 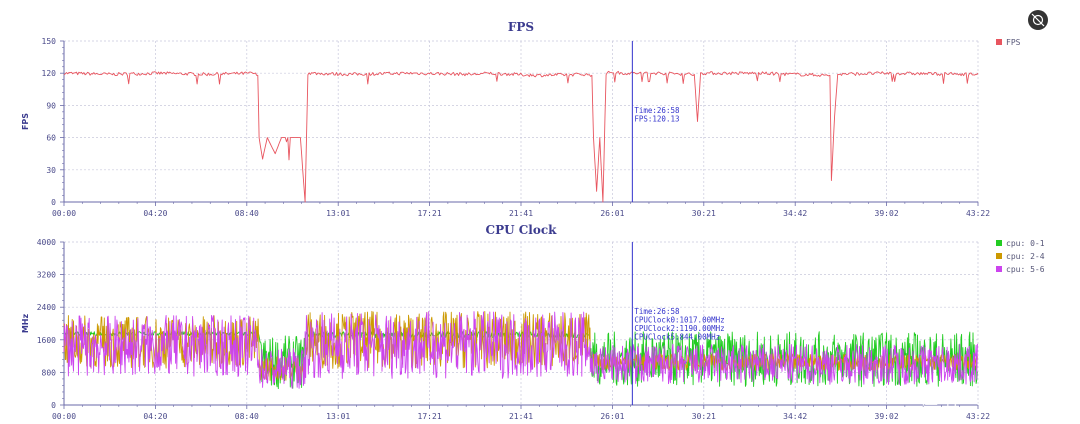 I want to click on cursor-tooltip-line: CPUClock5:844.00MHz, so click(x=677, y=337).